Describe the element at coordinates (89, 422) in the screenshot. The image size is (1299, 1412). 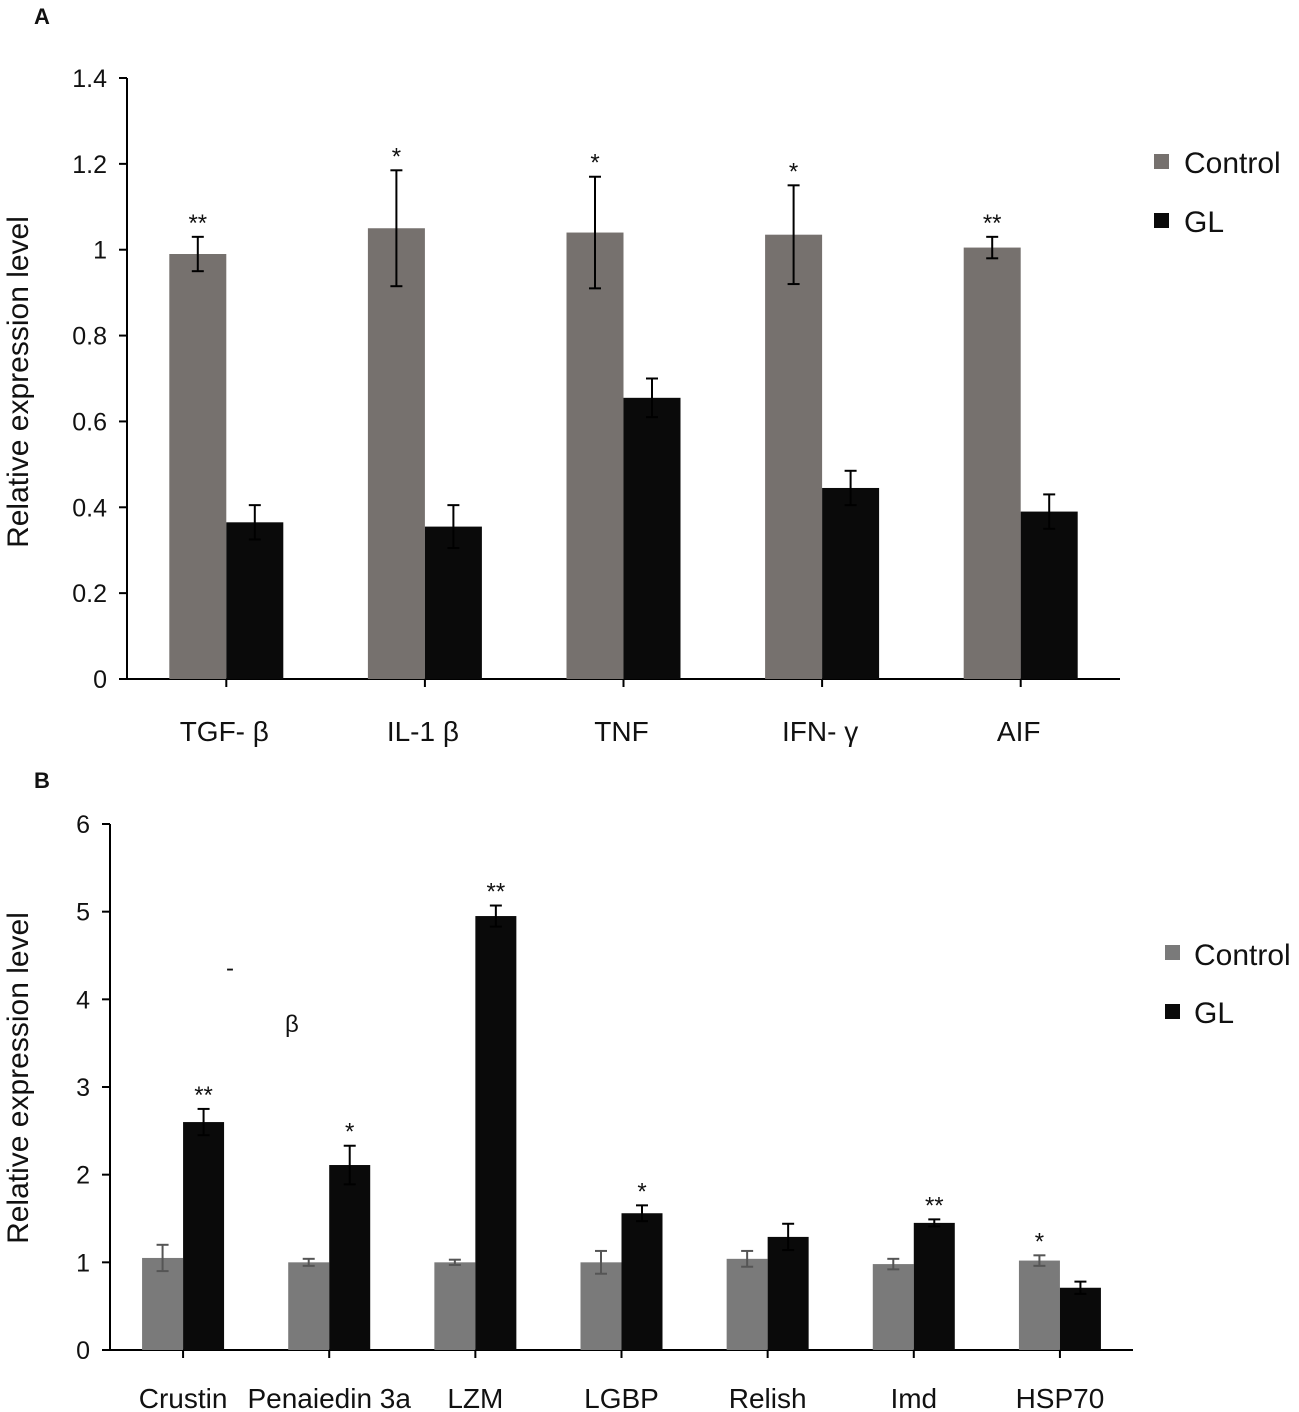
I see `y-tick-label: 0.6` at that location.